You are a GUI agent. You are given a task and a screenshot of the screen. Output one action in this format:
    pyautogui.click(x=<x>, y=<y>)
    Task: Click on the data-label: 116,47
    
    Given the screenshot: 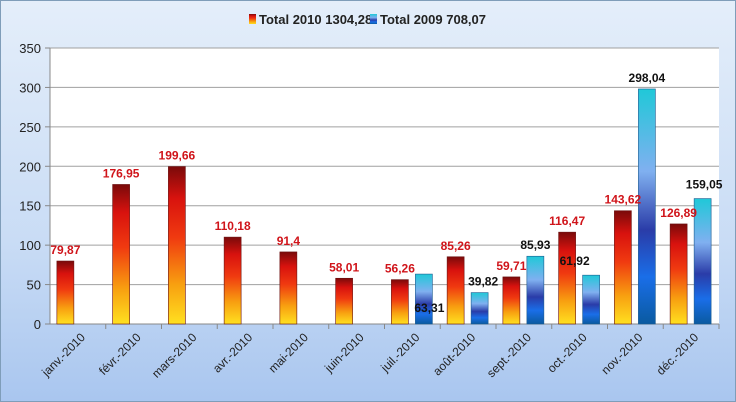 What is the action you would take?
    pyautogui.click(x=567, y=221)
    